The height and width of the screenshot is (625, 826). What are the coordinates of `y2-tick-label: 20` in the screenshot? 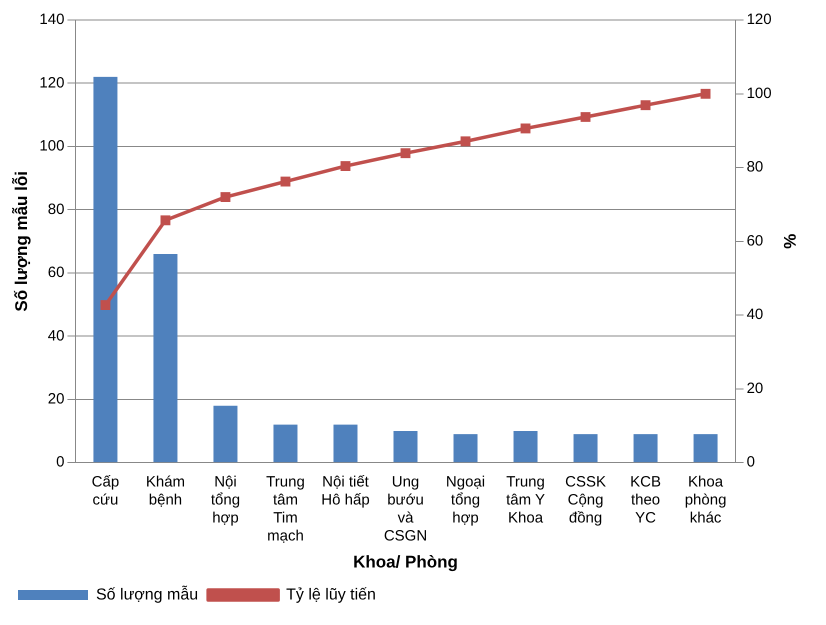 It's located at (755, 388).